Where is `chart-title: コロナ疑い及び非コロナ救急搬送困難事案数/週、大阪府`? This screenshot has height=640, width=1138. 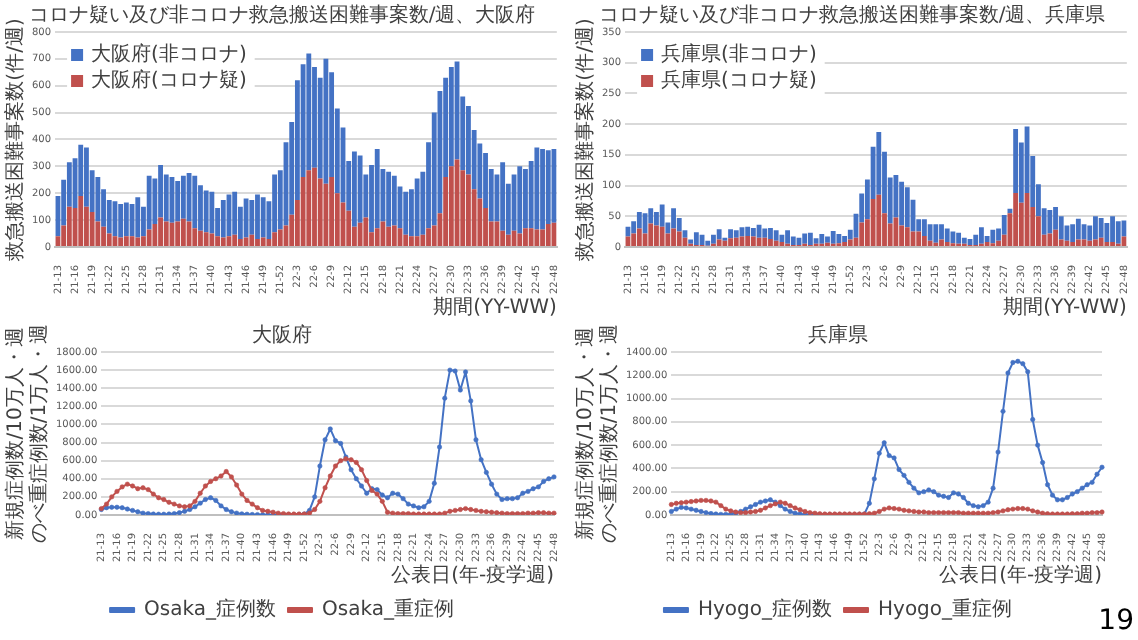
chart-title: コロナ疑い及び非コロナ救急搬送困難事案数/週、大阪府 is located at coordinates (282, 15).